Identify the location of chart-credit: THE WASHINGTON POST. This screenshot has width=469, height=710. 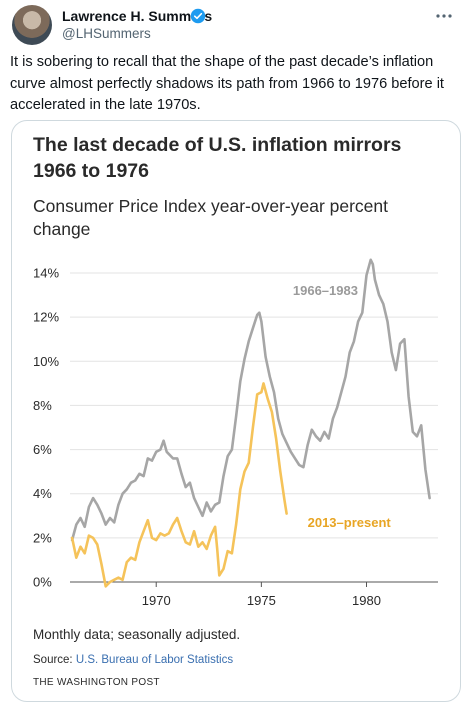
(96, 682).